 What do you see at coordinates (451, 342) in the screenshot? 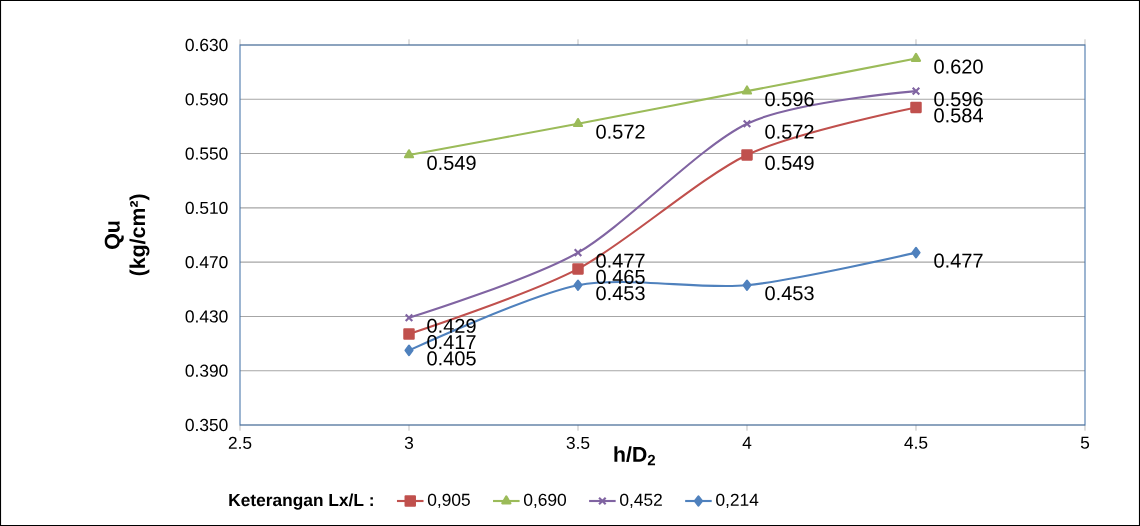
I see `data-label: 0.417` at bounding box center [451, 342].